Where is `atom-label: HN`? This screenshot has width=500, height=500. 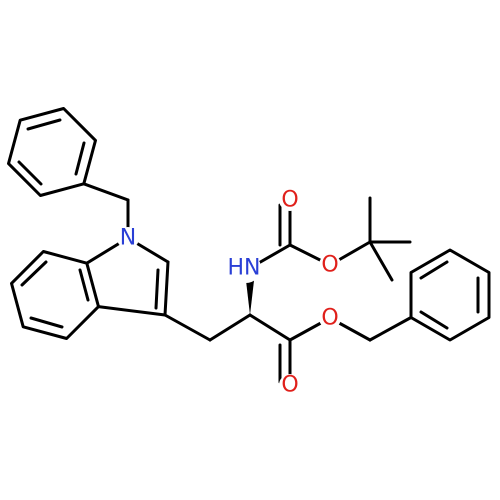
atom-label: HN is located at coordinates (244, 268).